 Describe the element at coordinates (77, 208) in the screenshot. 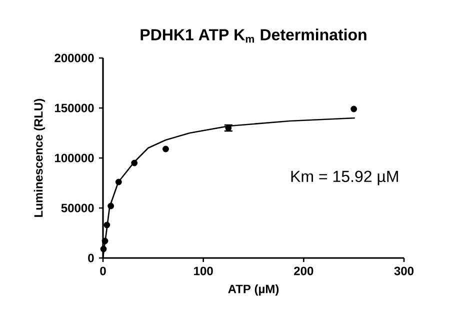

I see `y-tick-label: 50000` at that location.